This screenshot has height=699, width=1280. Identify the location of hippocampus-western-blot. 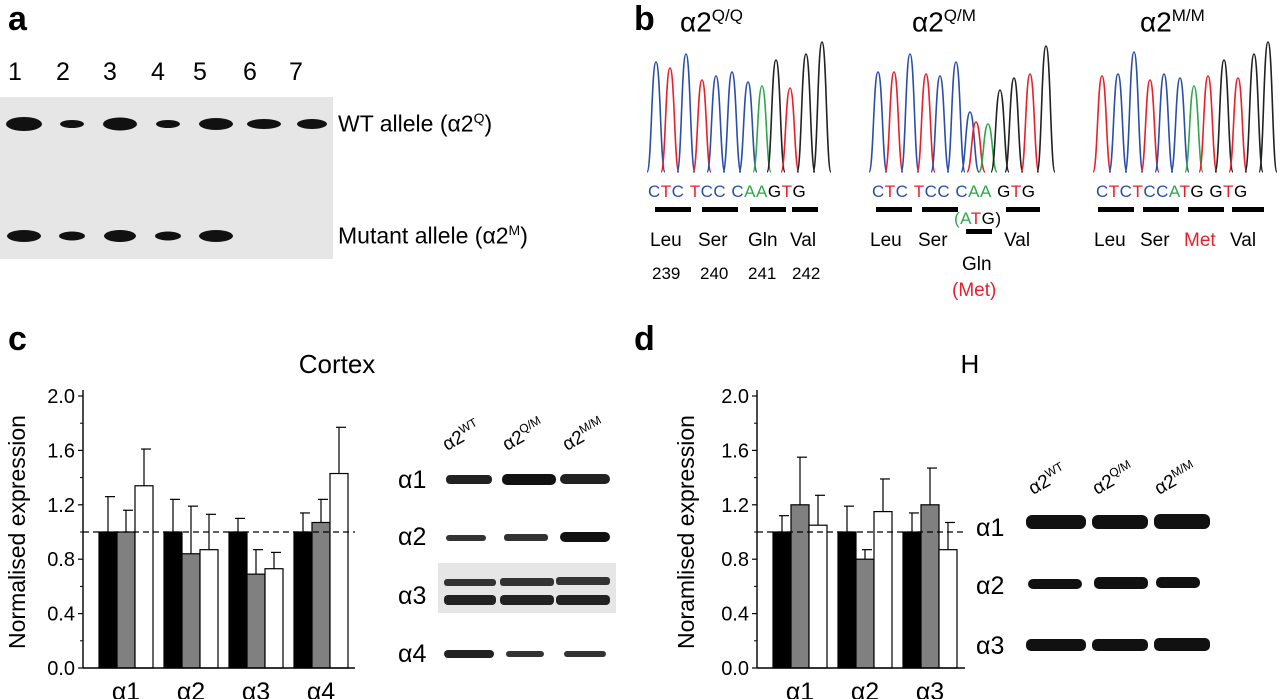
(1118, 582).